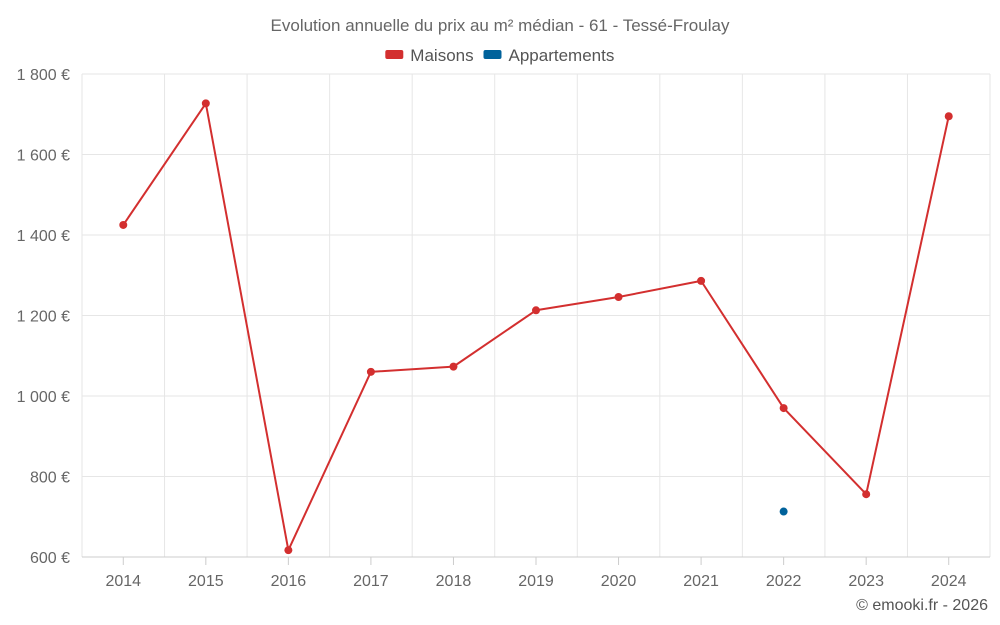 This screenshot has width=1000, height=625. Describe the element at coordinates (618, 296) in the screenshot. I see `data-point-maisons-2020` at that location.